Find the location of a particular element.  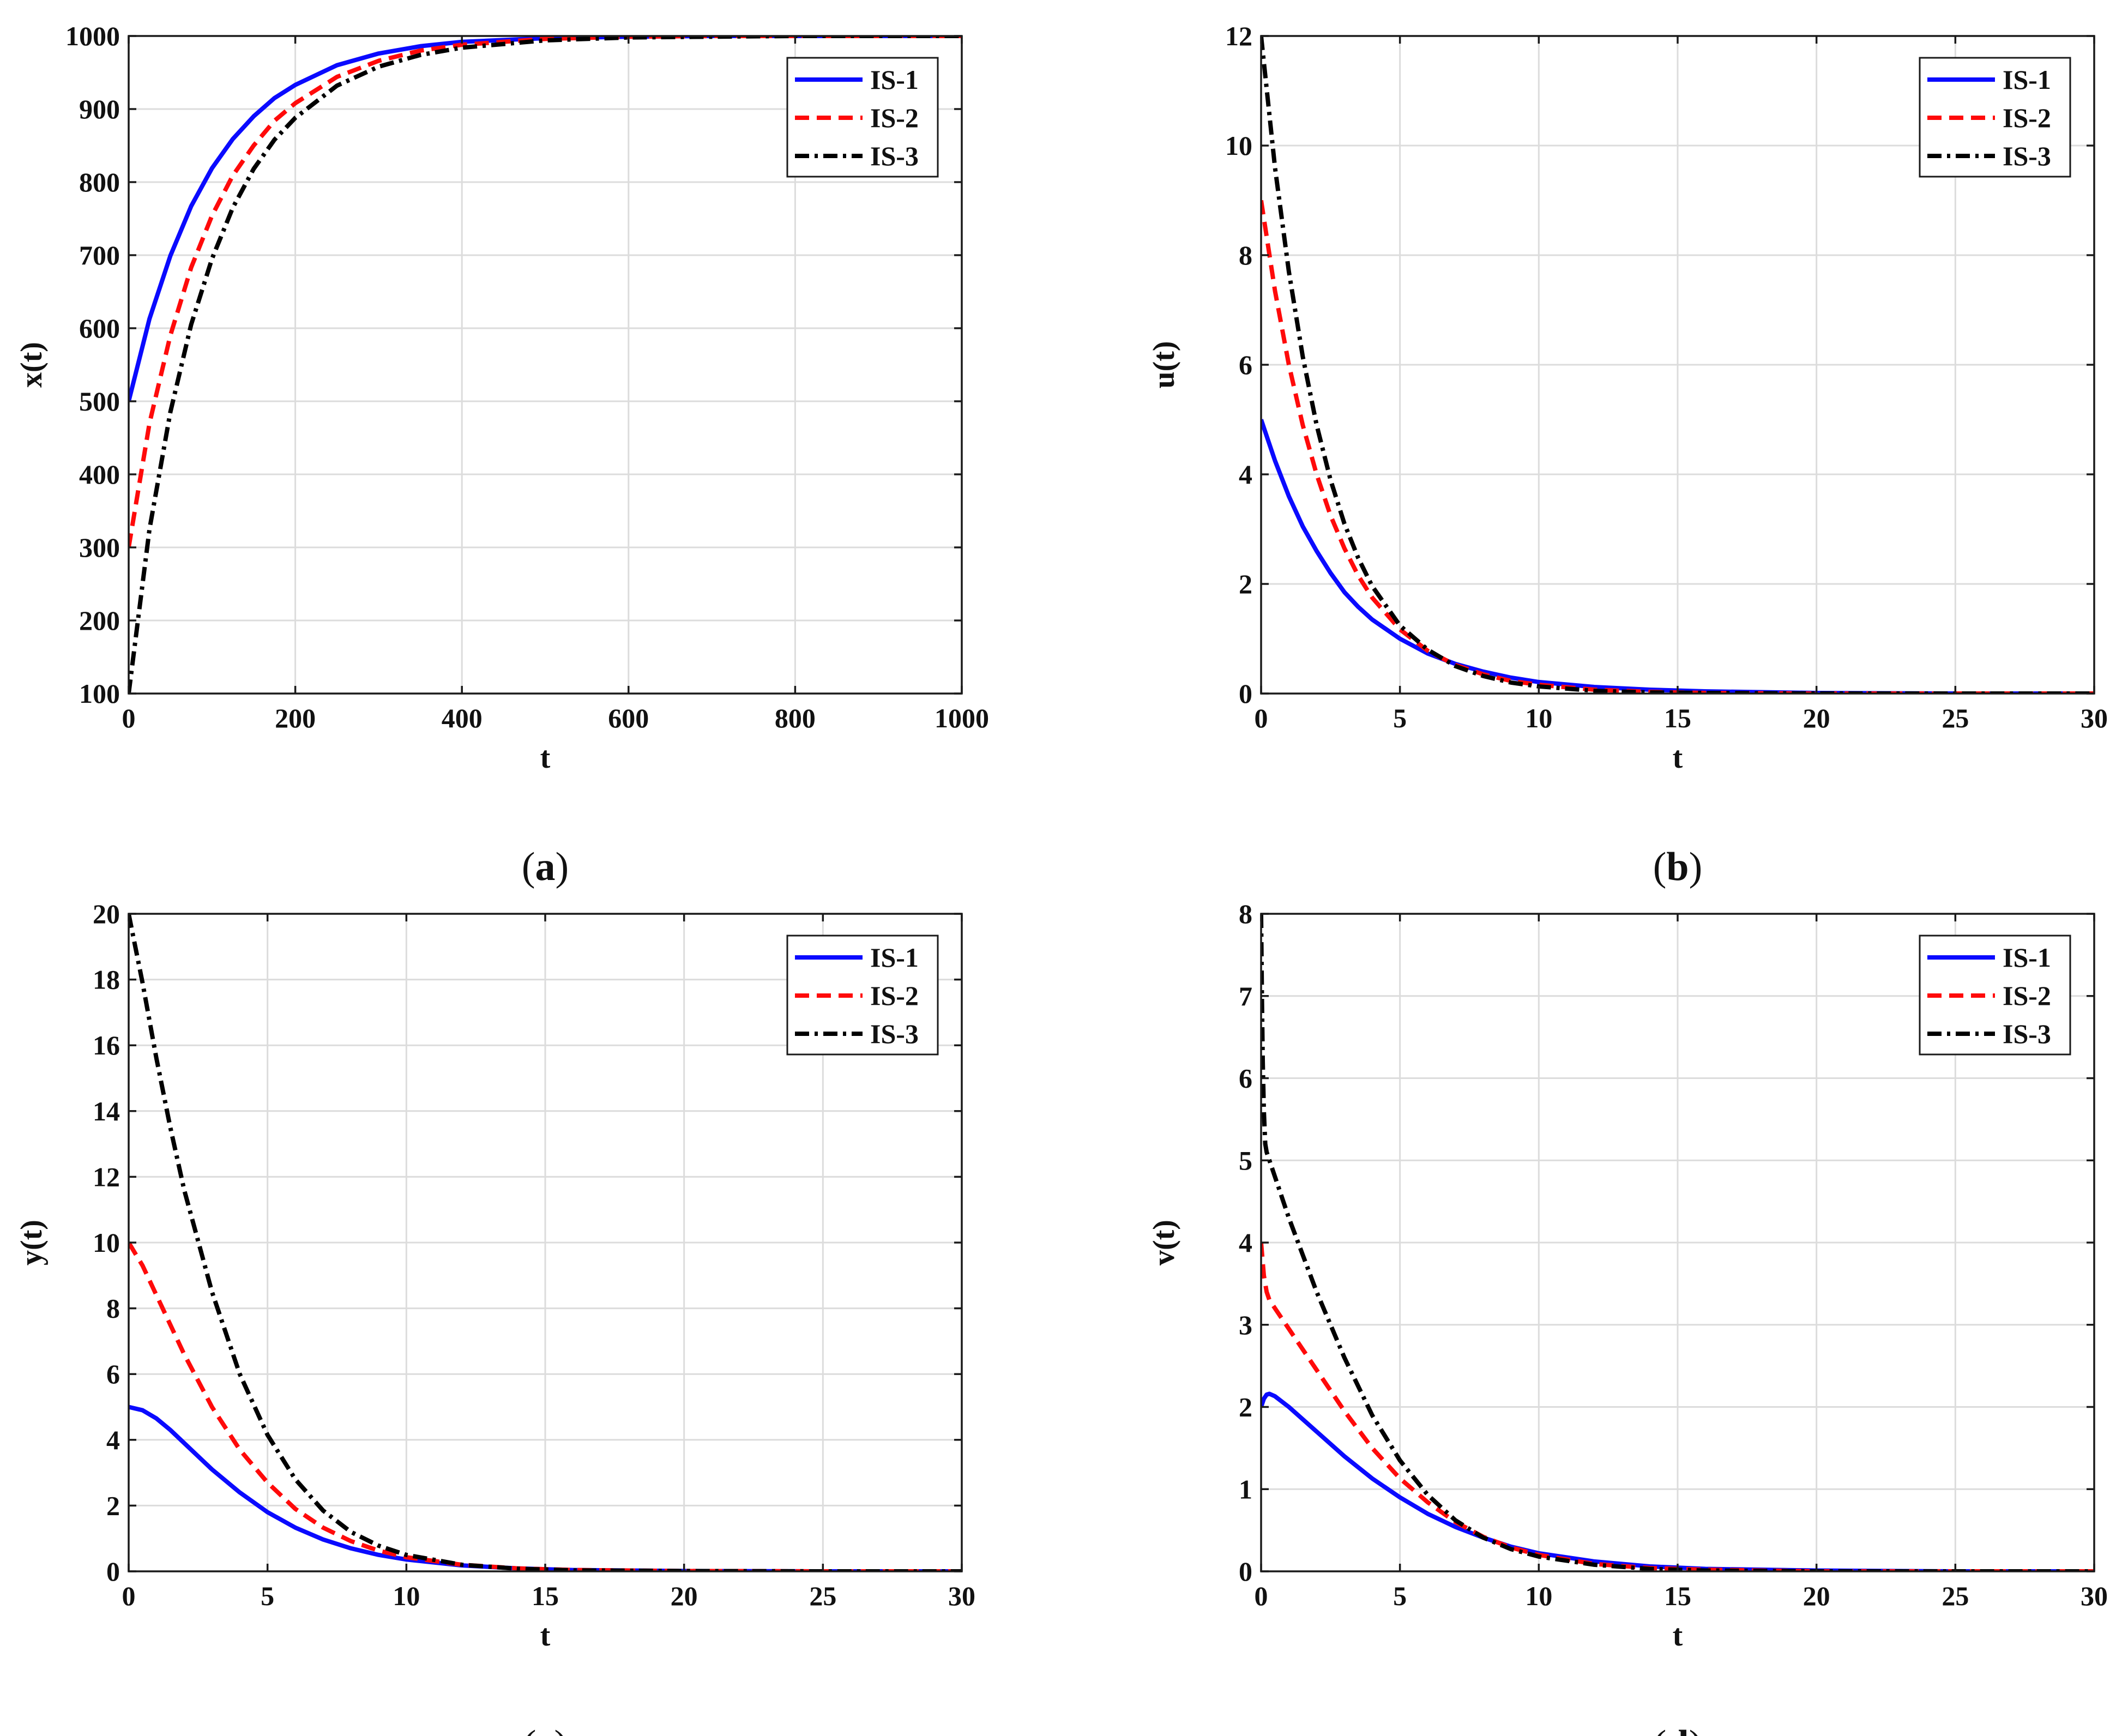

y-tick-label: 900 is located at coordinates (99, 109).